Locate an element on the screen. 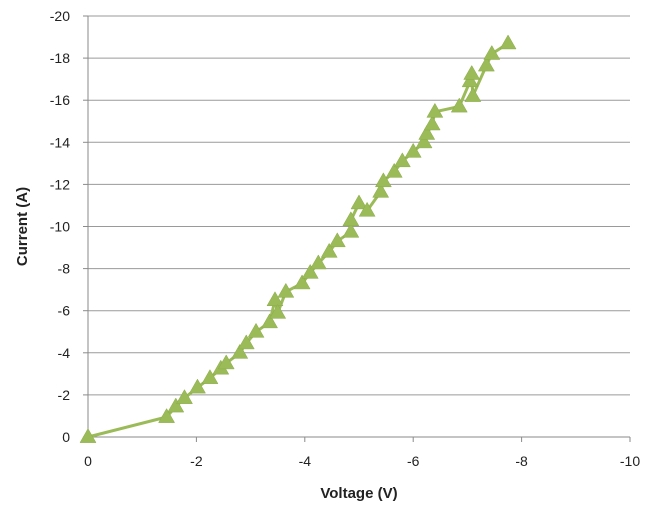  y-tick-label: -20 is located at coordinates (60, 16).